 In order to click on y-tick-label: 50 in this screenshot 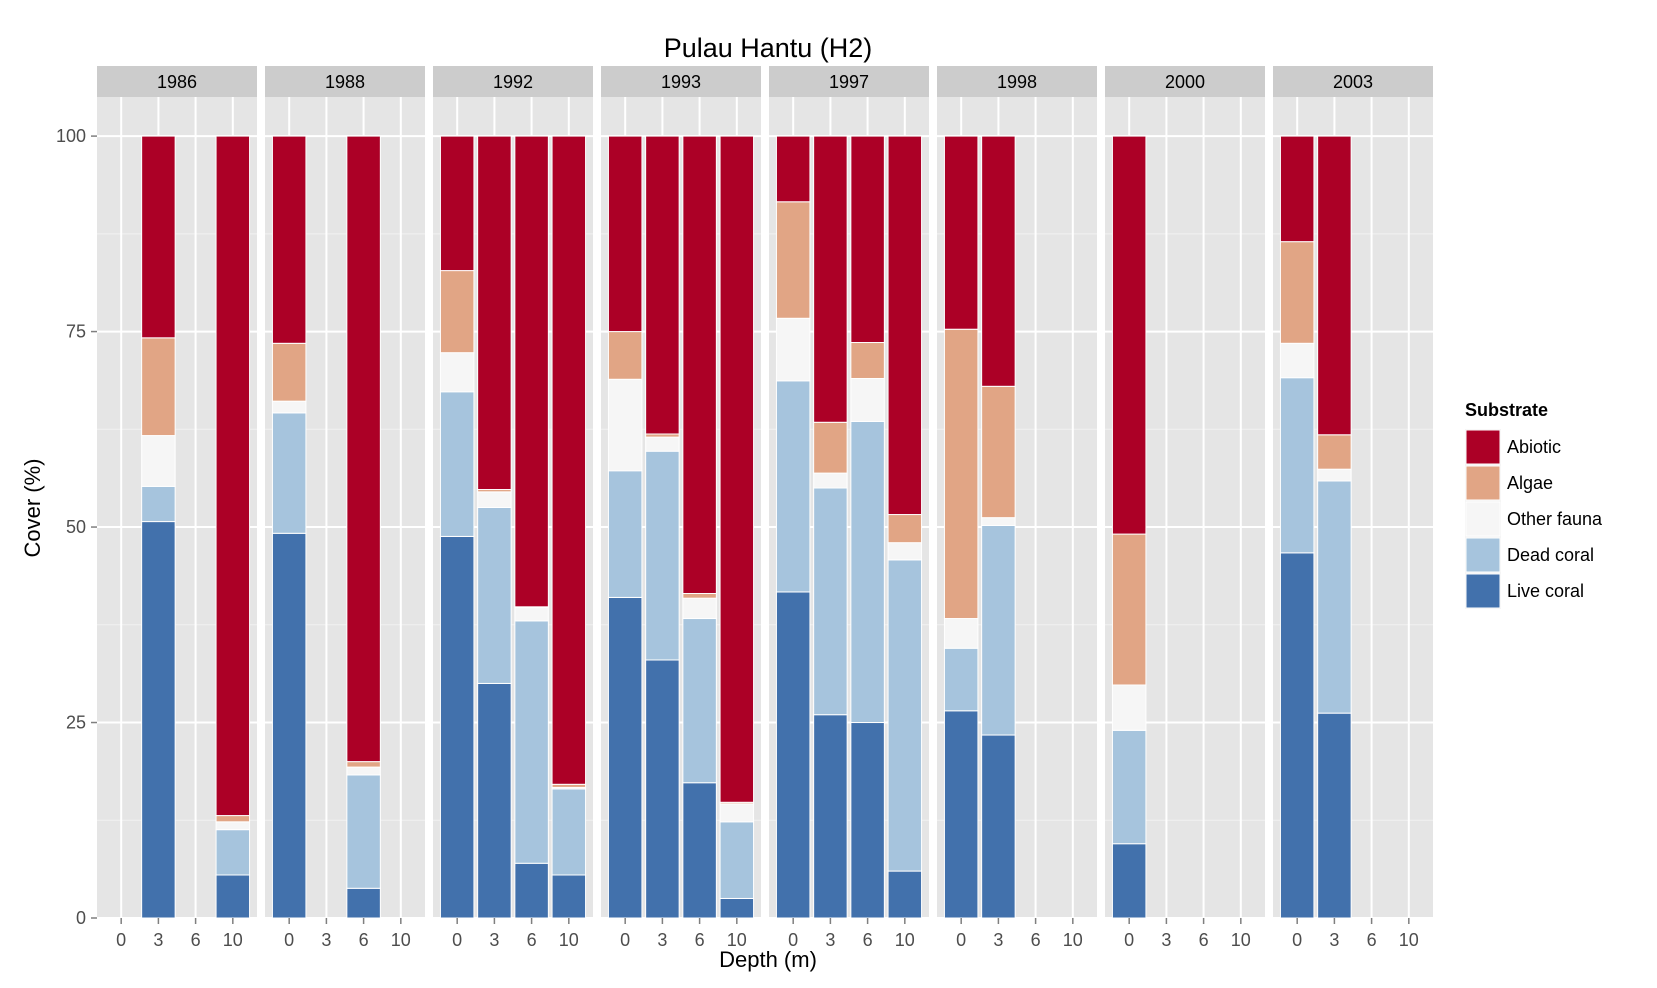, I will do `click(76, 527)`.